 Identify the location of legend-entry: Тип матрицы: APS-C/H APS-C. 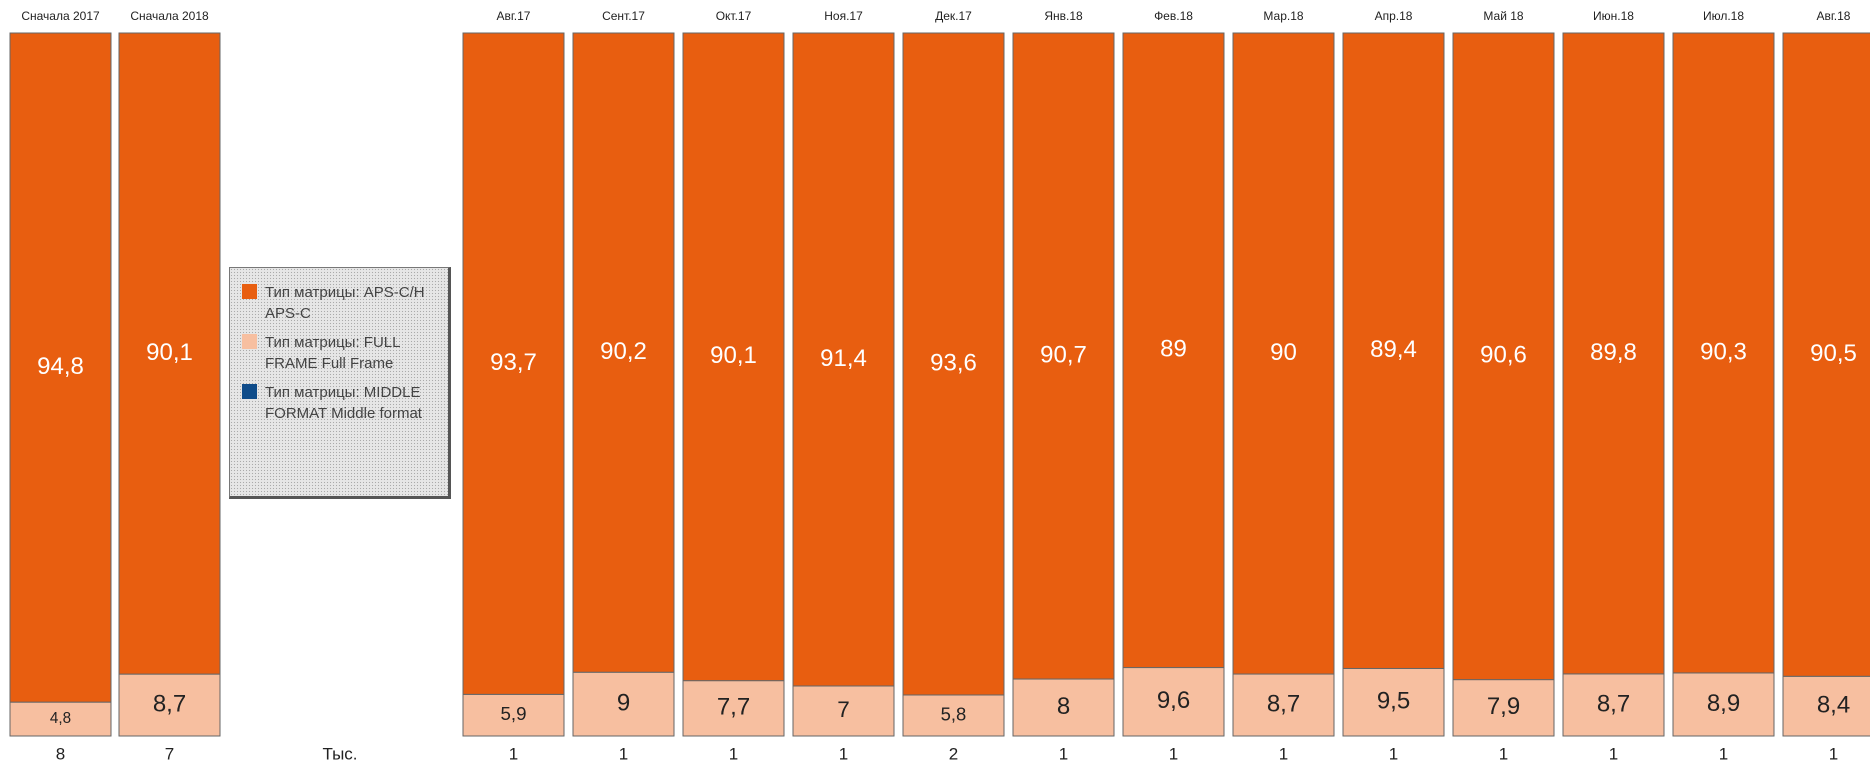
(342, 303).